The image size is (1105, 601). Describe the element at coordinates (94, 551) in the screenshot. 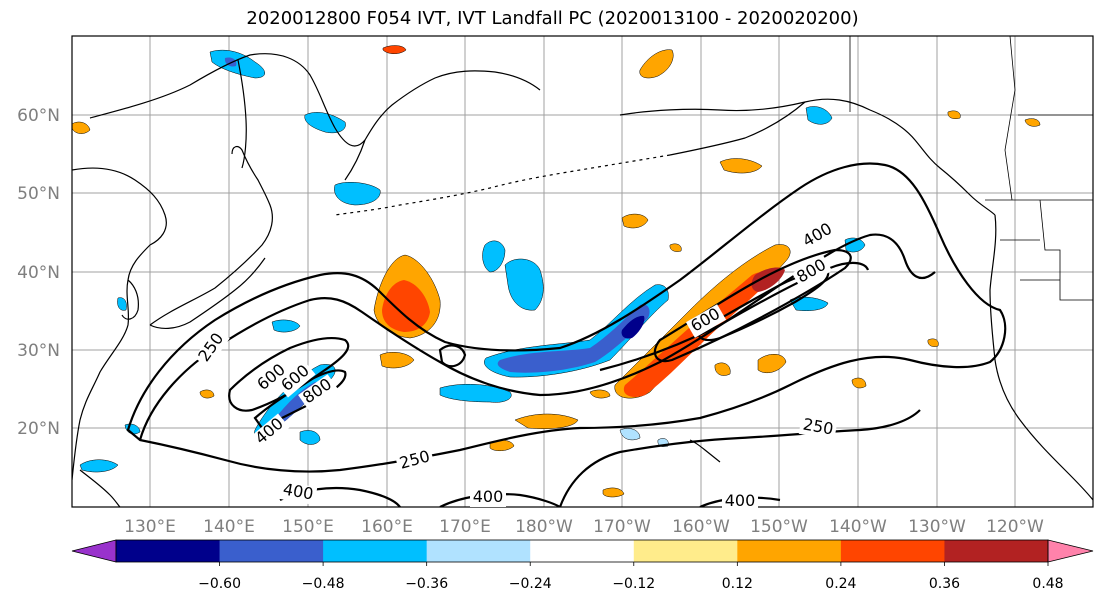

I see `colorbar-extend-min` at that location.